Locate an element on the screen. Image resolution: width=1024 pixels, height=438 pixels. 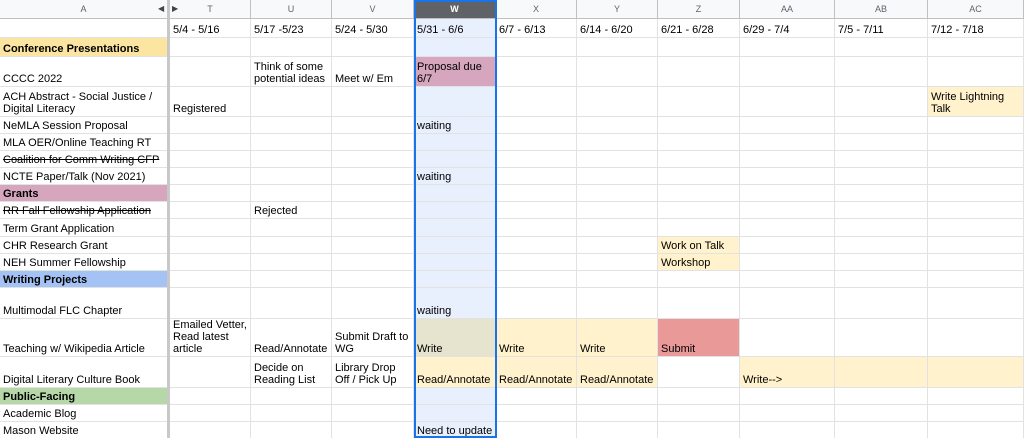
column-header-a: A is located at coordinates (84, 9).